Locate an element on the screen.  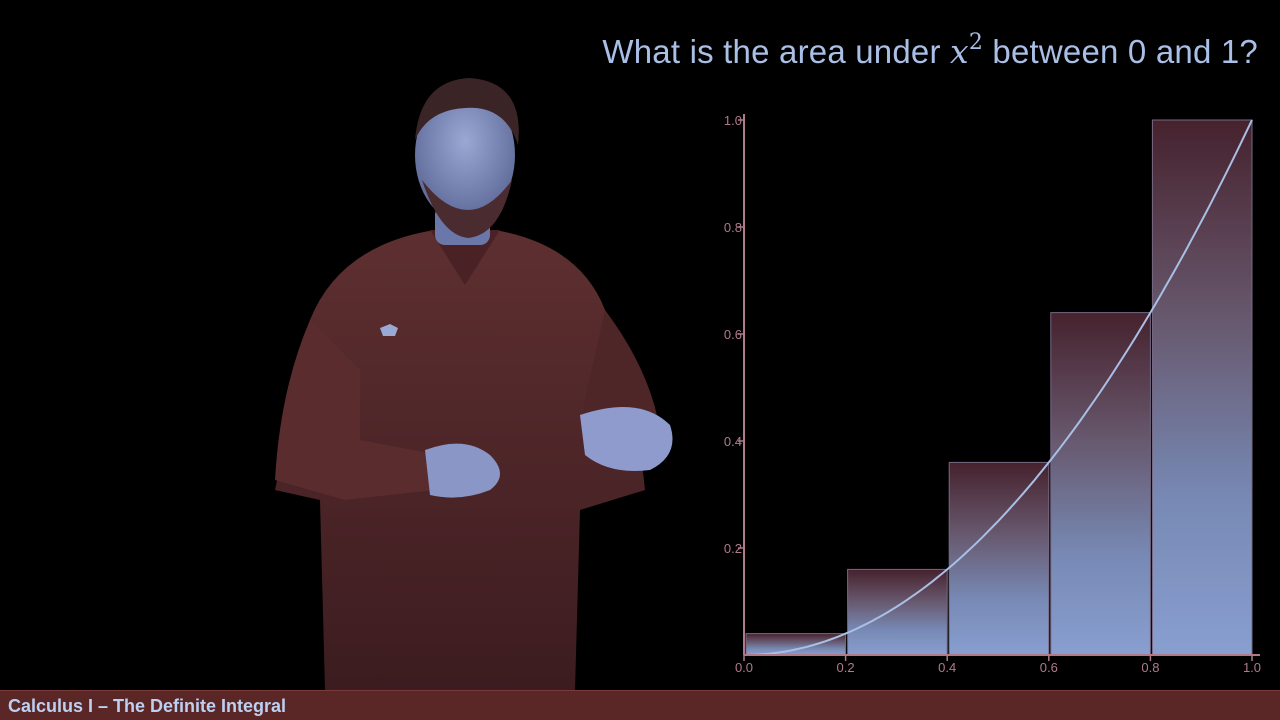
presenter-logo is located at coordinates (389, 330).